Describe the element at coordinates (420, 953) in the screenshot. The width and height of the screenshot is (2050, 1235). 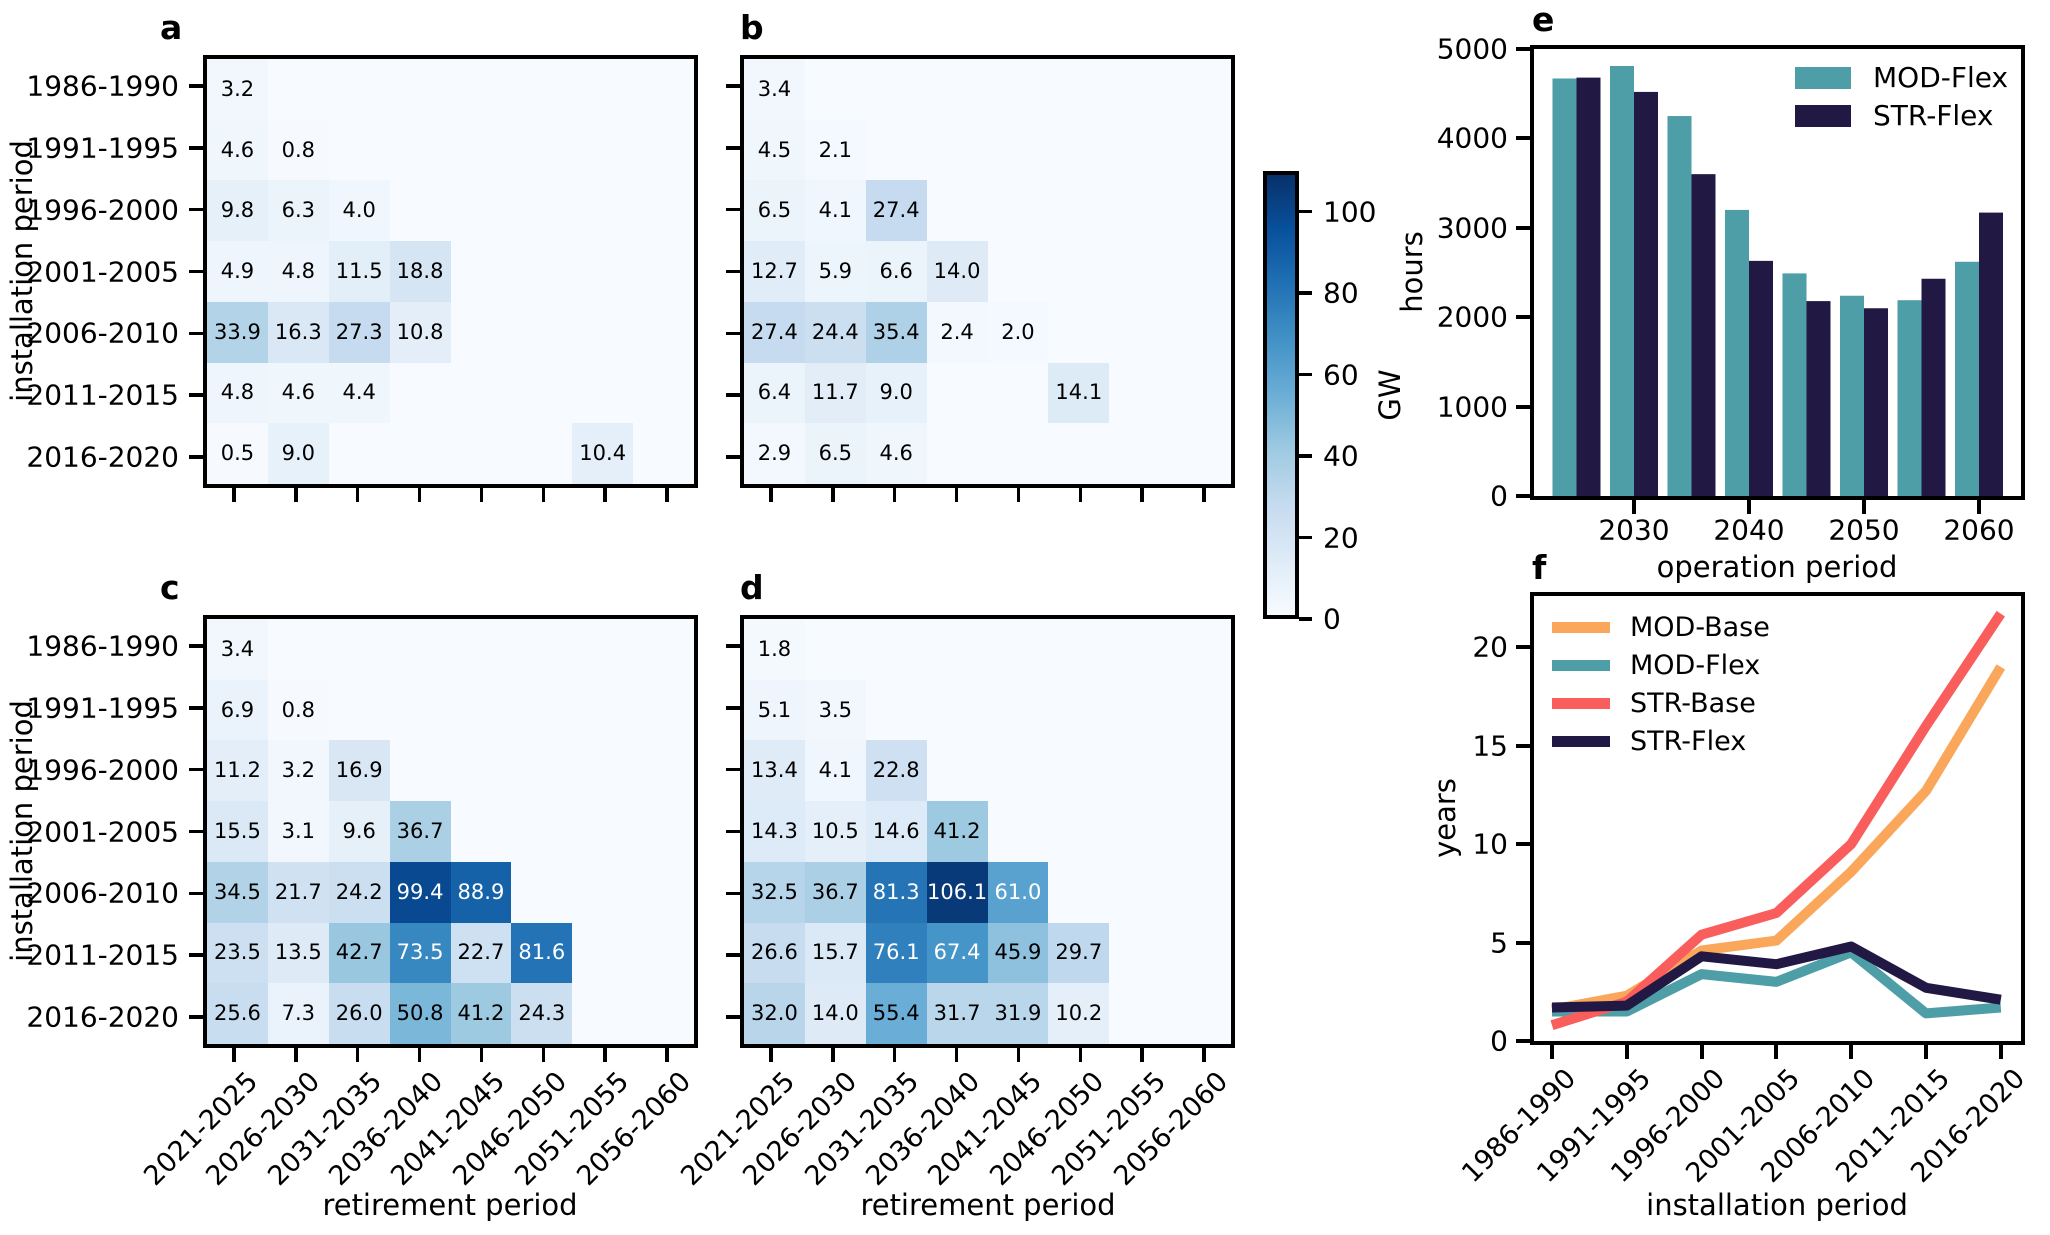
I see `heatmap-cell: 73.5` at that location.